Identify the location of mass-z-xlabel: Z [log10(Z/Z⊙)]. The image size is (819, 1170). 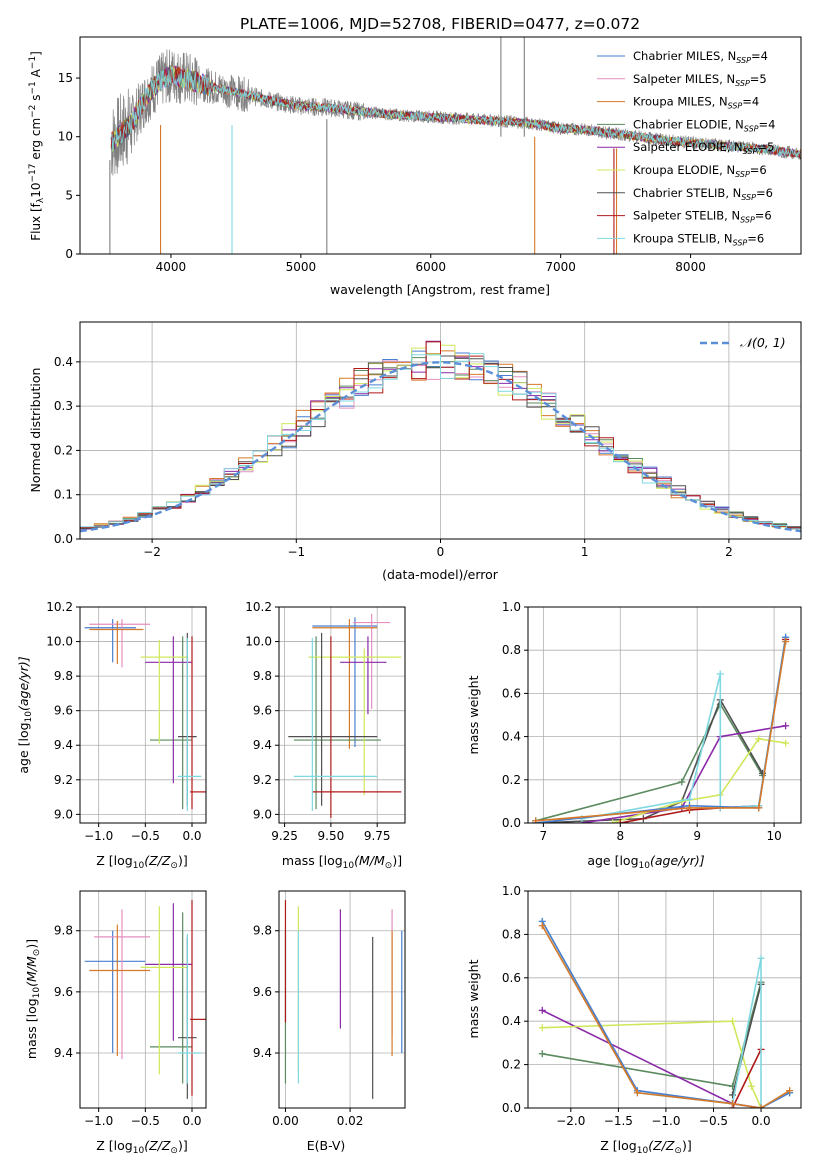
(141, 1147).